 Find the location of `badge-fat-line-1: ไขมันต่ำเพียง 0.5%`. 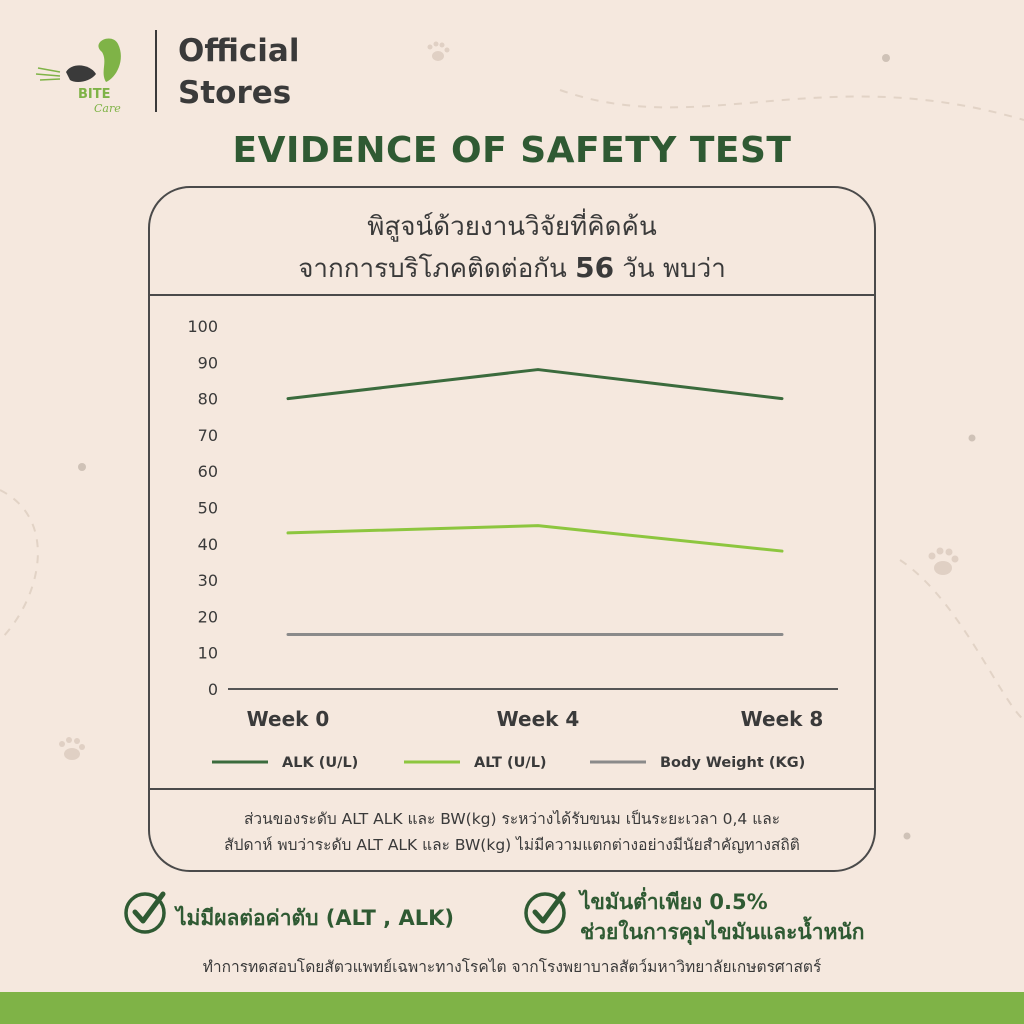

badge-fat-line-1: ไขมันต่ำเพียง 0.5% is located at coordinates (674, 902).